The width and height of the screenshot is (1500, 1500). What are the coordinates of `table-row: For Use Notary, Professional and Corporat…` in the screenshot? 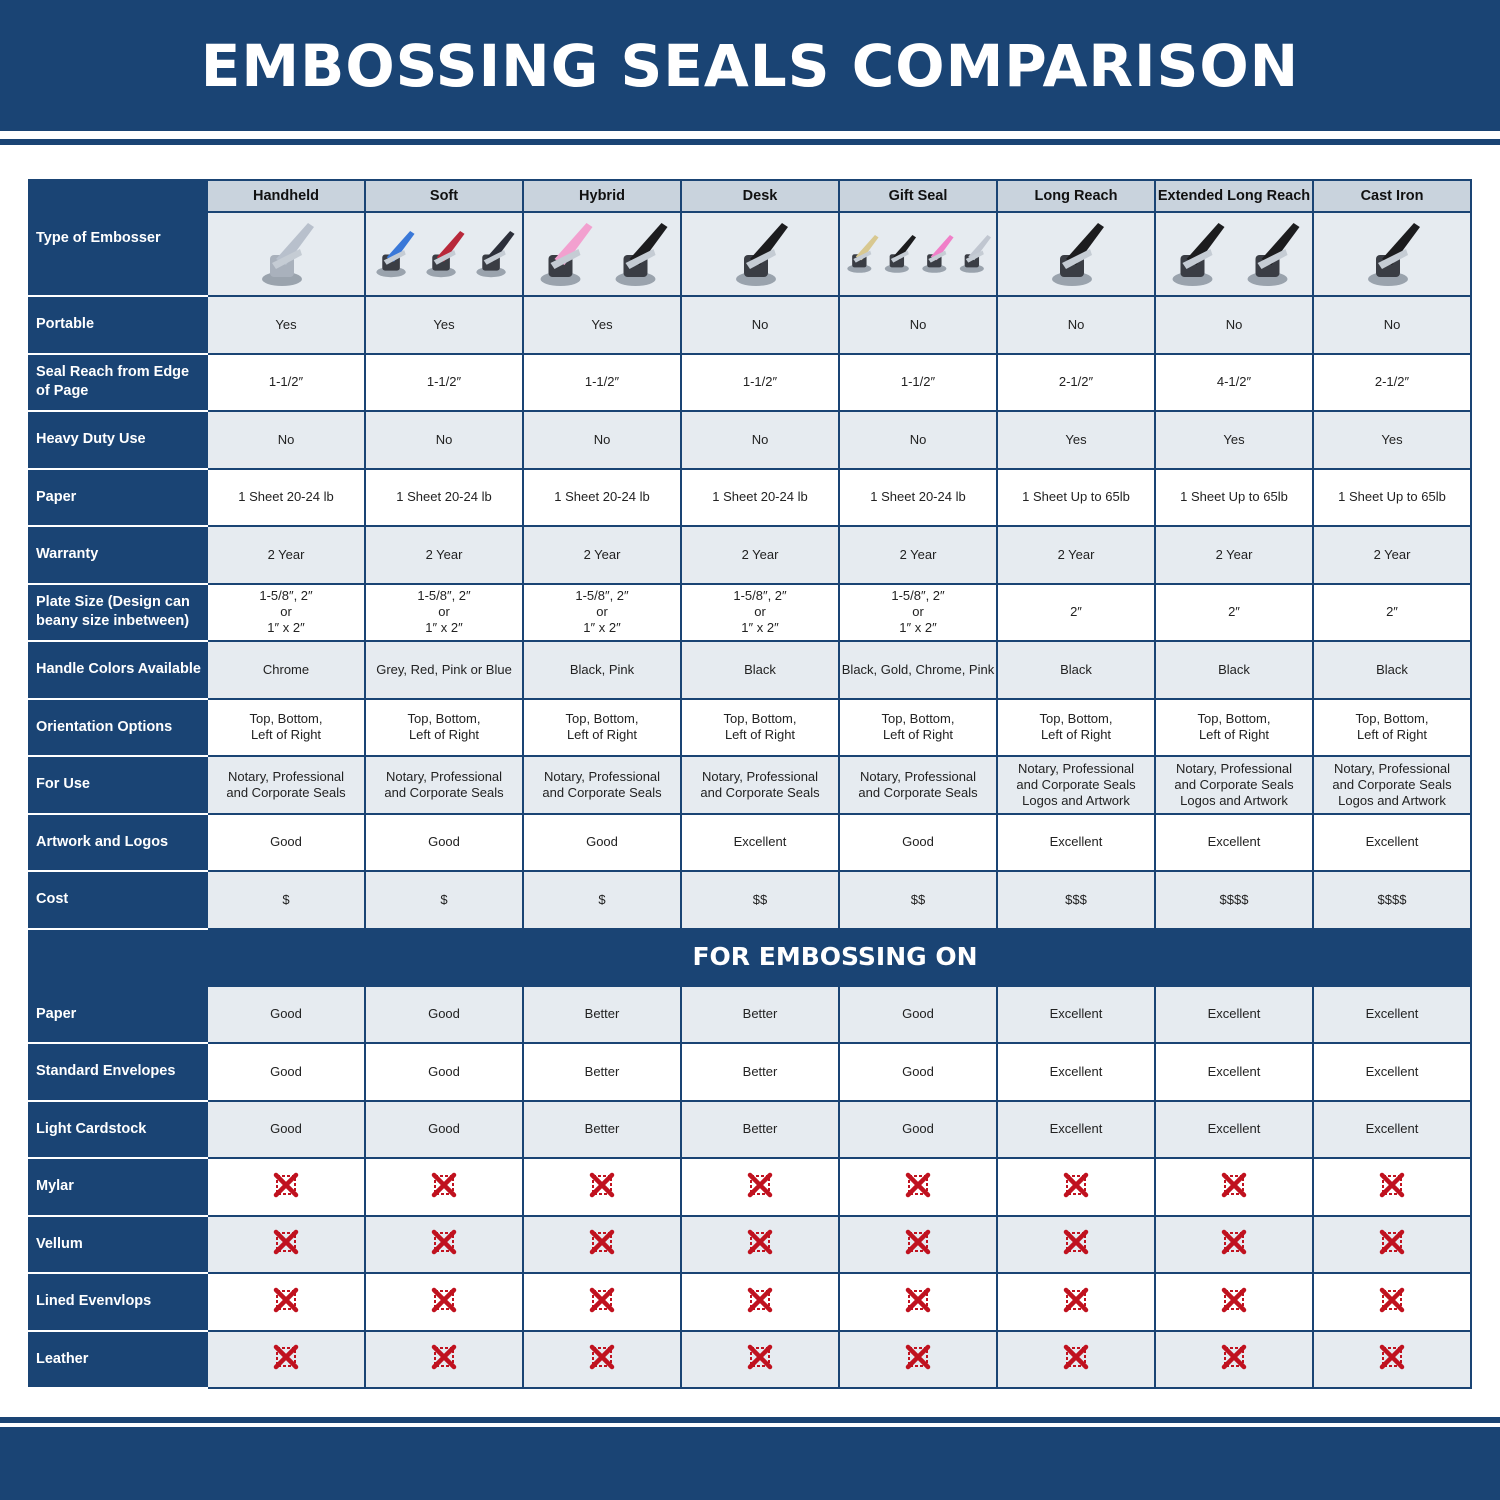 It's located at (750, 785).